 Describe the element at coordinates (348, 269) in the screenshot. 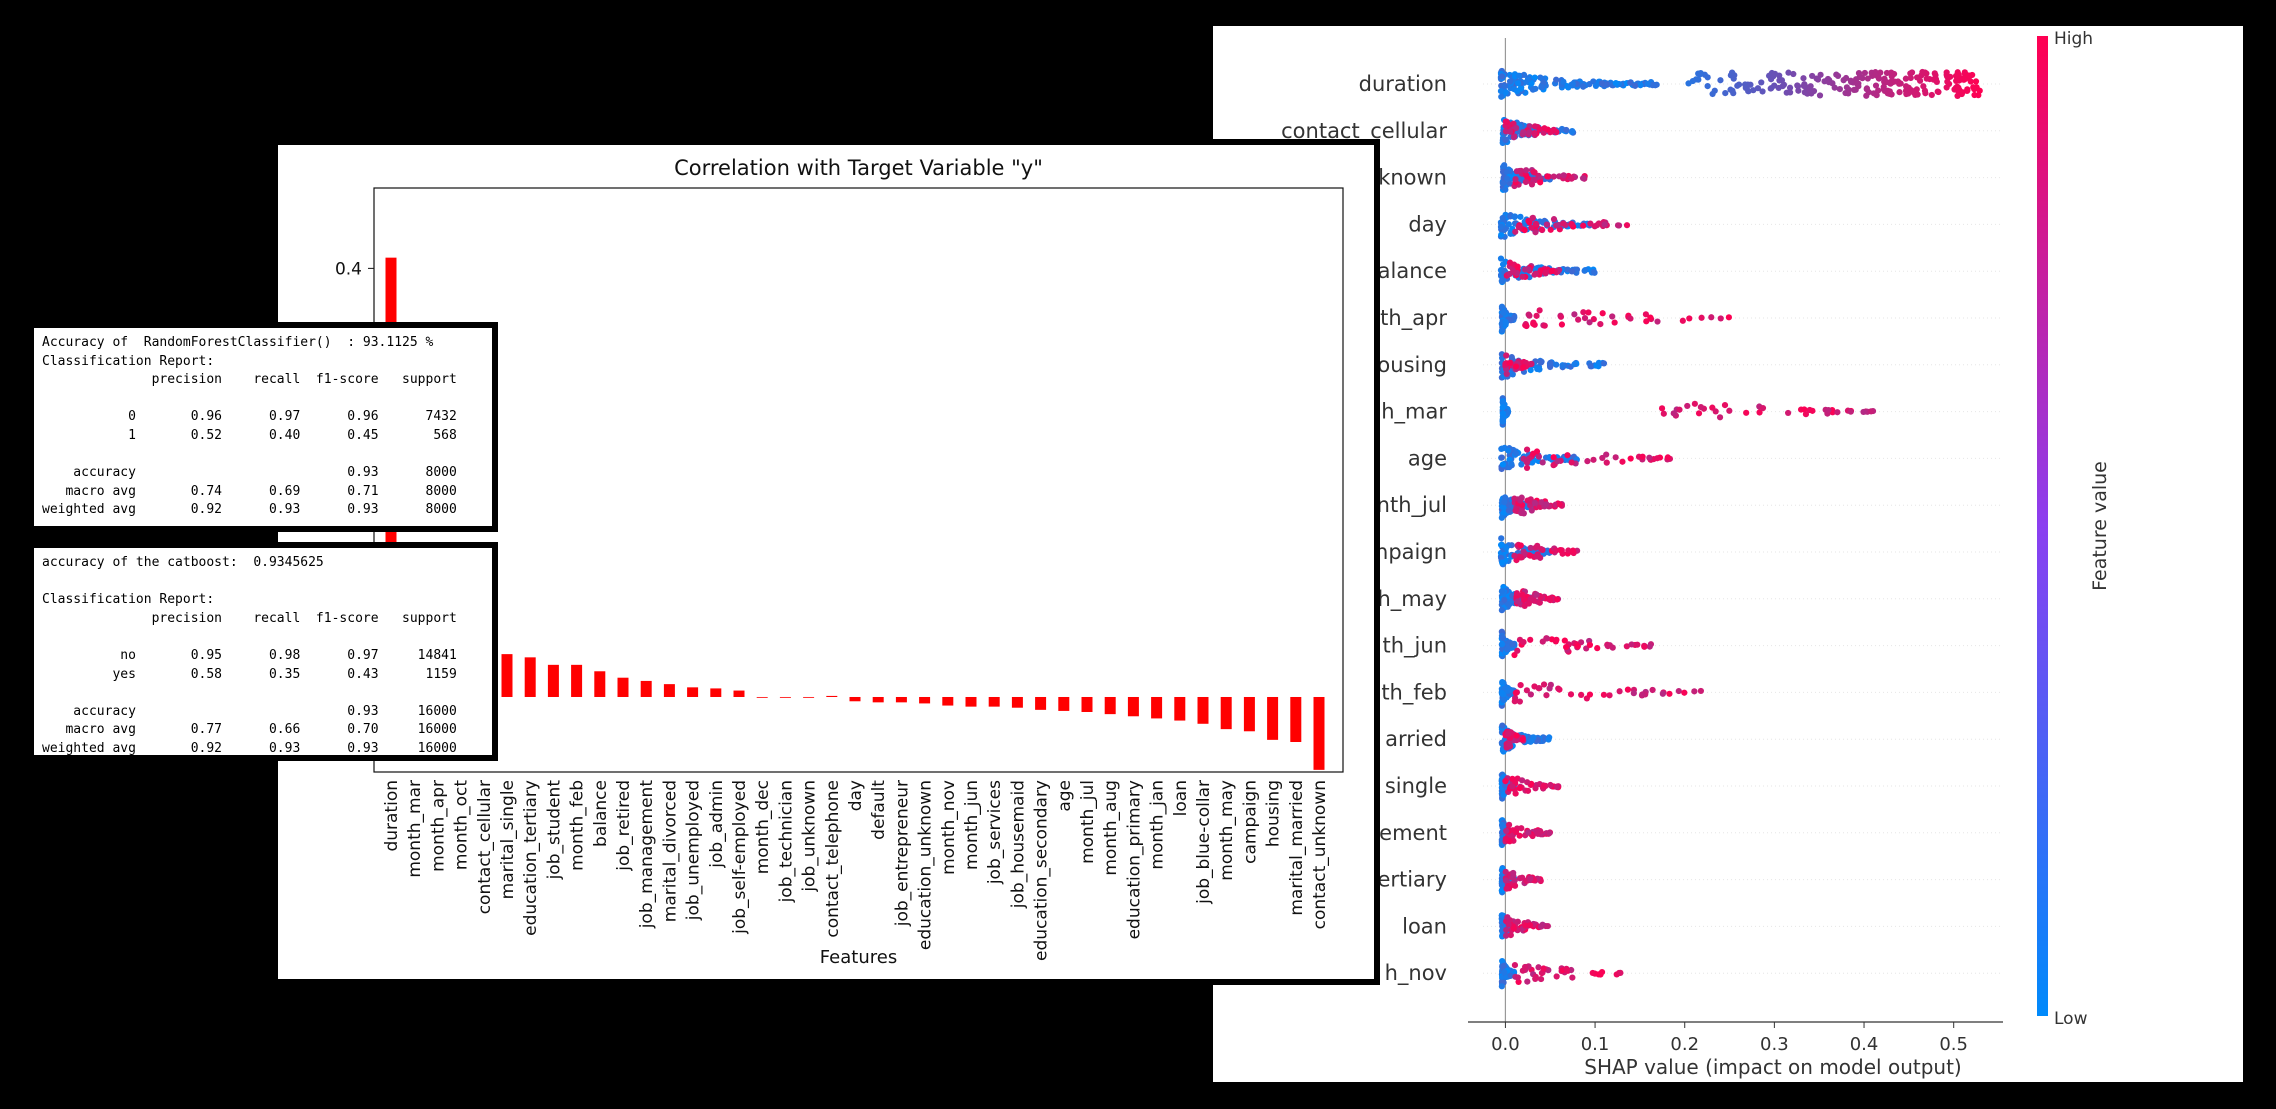

I see `y-tick-label: 0.4` at that location.